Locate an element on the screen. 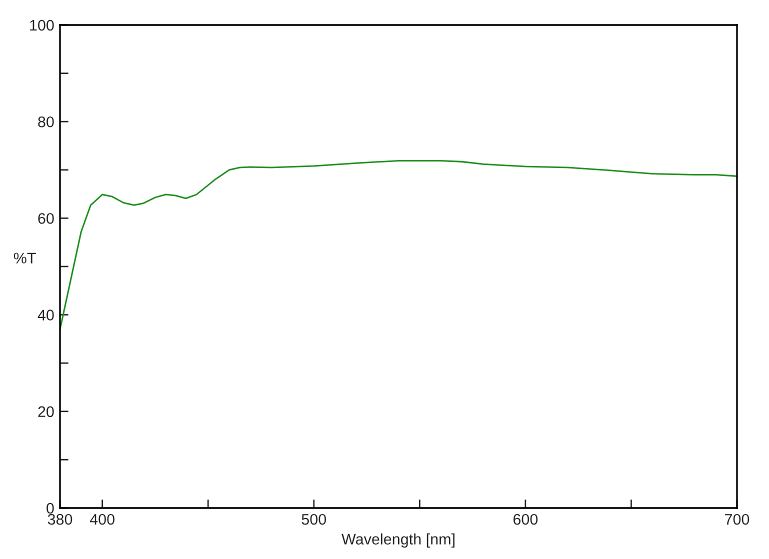  y-tick-label: 80 is located at coordinates (46, 122).